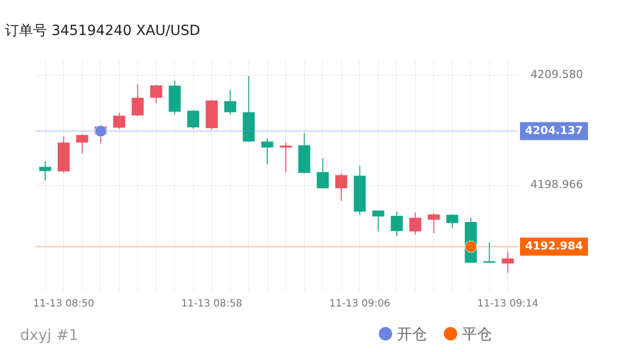  What do you see at coordinates (102, 31) in the screenshot?
I see `chart-title: 订单号 345194240 XAU/USD` at bounding box center [102, 31].